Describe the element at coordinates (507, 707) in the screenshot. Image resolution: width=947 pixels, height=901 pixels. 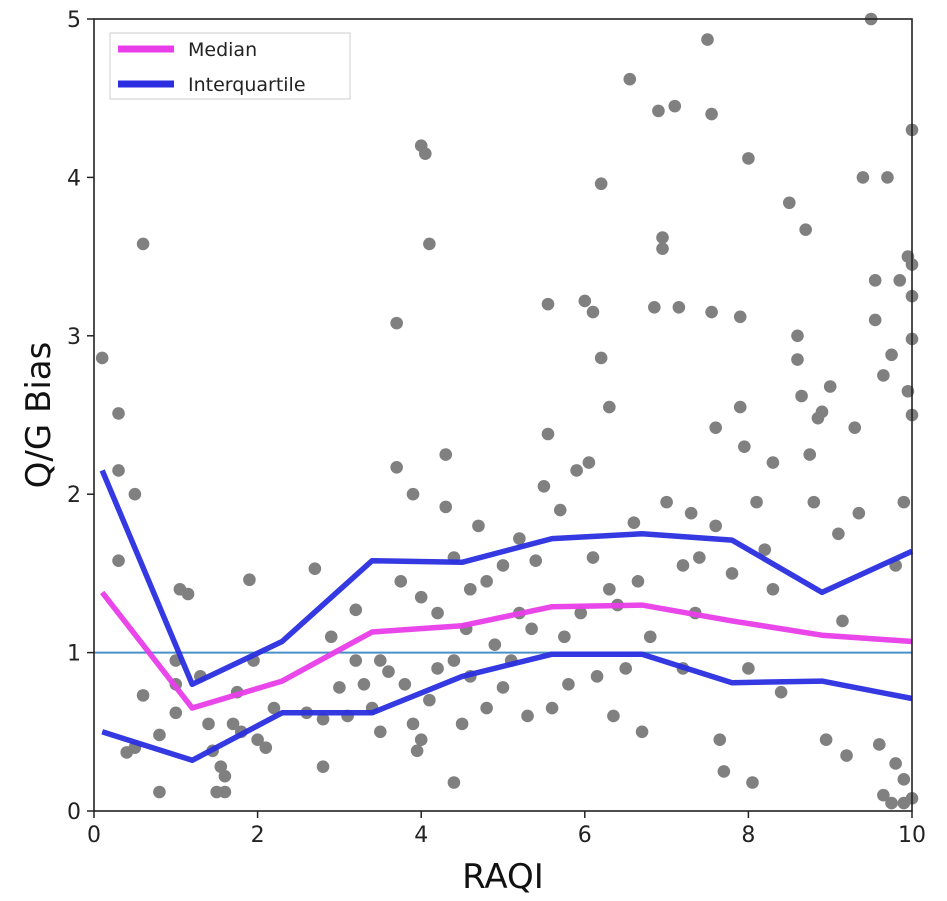
I see `interquartile-lower-line` at that location.